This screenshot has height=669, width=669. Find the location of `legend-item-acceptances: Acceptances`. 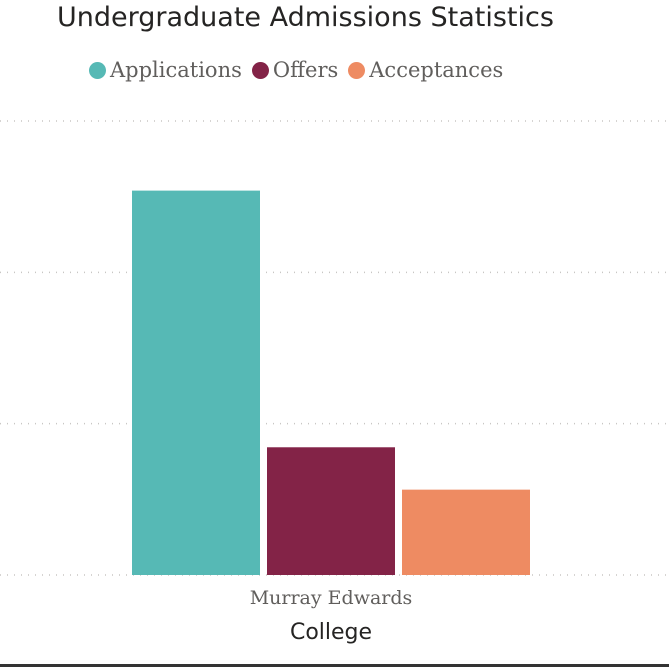

legend-item-acceptances: Acceptances is located at coordinates (425, 70).